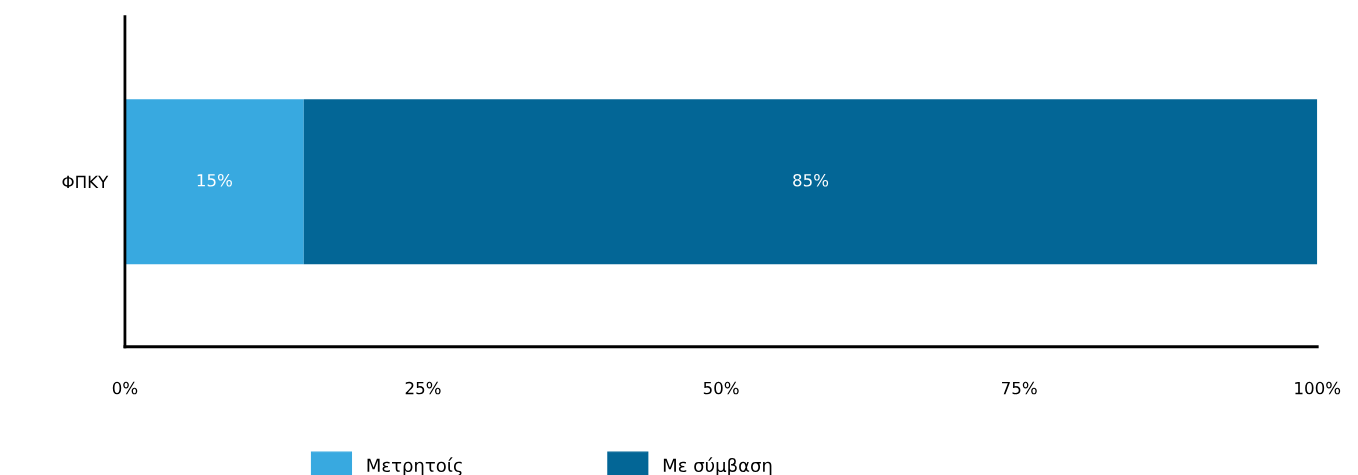  What do you see at coordinates (811, 180) in the screenshot?
I see `data-label: 85%` at bounding box center [811, 180].